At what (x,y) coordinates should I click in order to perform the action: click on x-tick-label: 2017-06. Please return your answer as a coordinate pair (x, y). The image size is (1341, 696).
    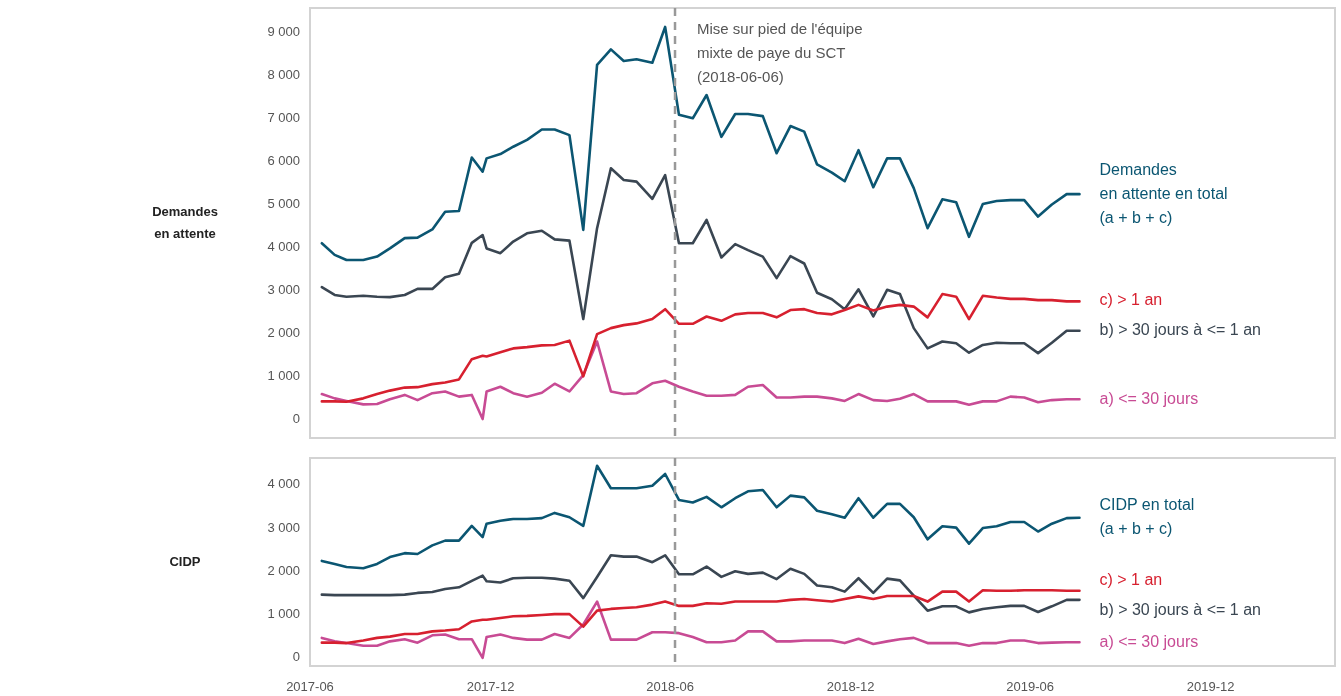
    Looking at the image, I should click on (310, 686).